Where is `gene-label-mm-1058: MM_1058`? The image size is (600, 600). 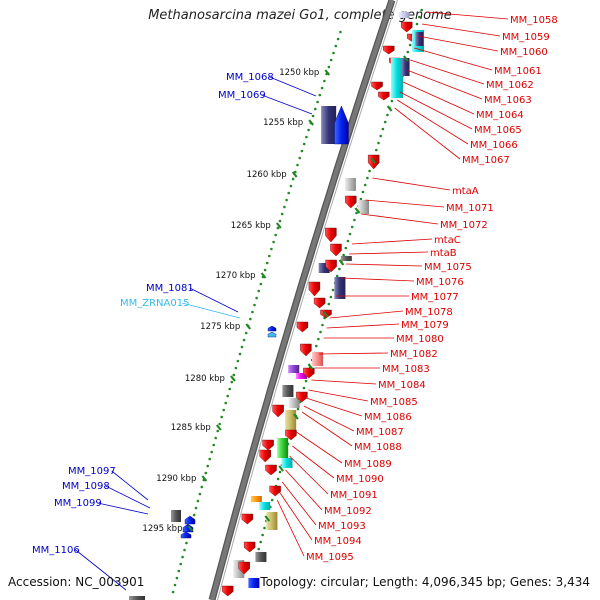
gene-label-mm-1058: MM_1058 is located at coordinates (534, 20).